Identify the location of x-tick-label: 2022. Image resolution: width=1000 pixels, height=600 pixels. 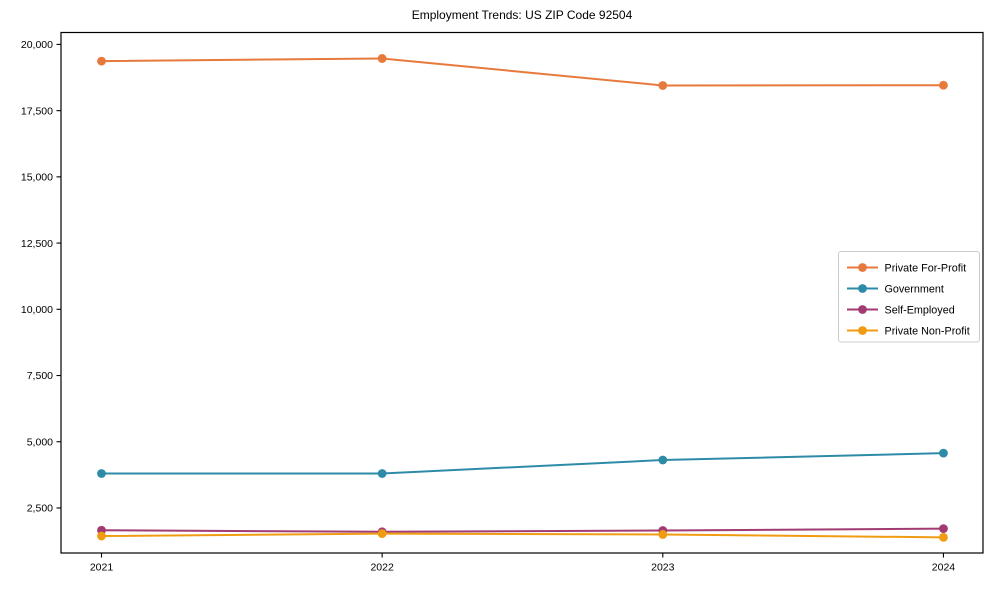
(382, 568).